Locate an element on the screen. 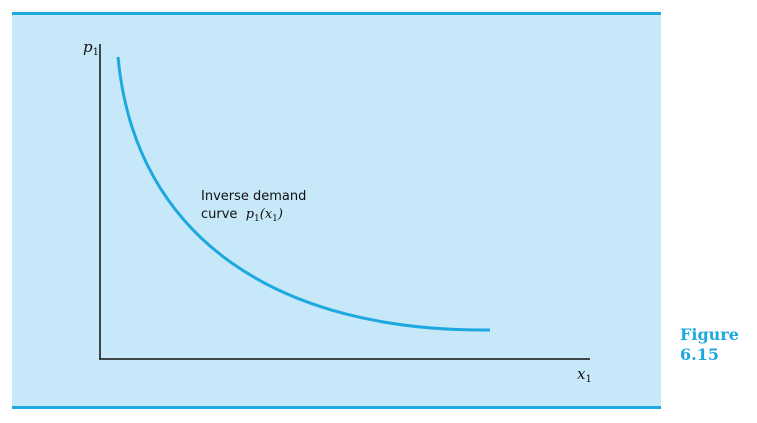  figure-word: Figure is located at coordinates (709, 334).